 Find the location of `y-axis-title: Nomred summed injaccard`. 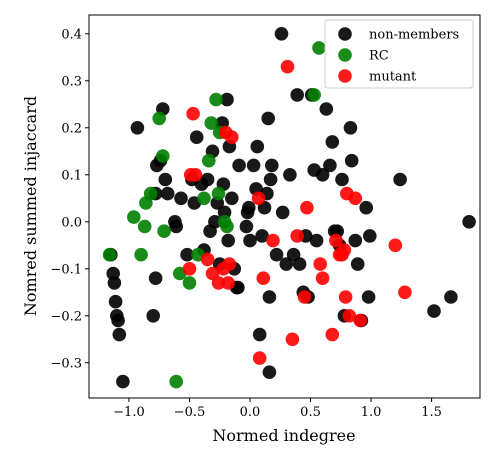

y-axis-title: Nomred summed injaccard is located at coordinates (30, 206).